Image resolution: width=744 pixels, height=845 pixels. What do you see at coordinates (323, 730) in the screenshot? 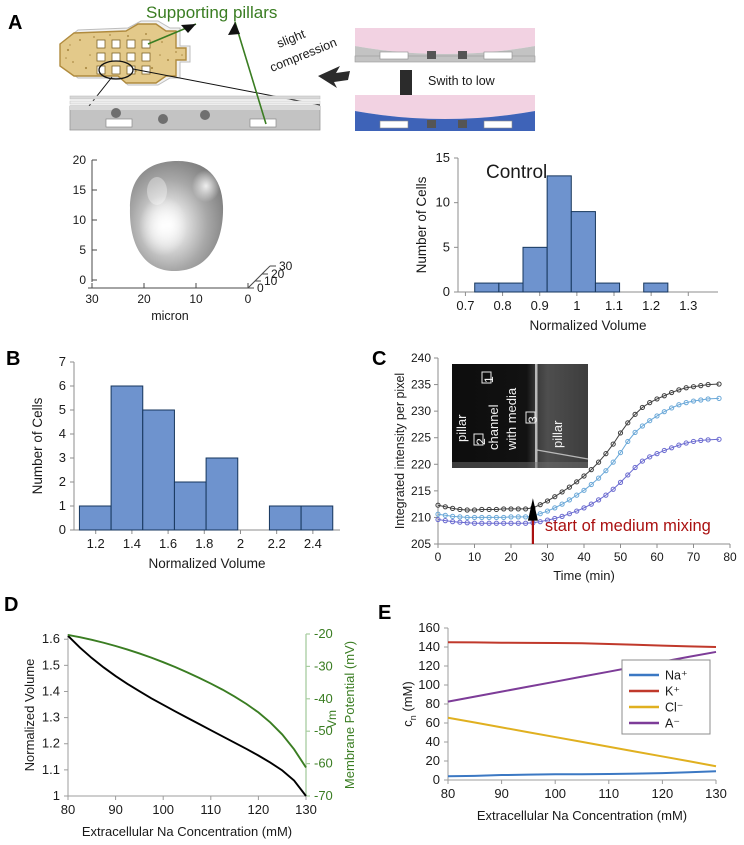
I see `y-tick-label-right: -50` at bounding box center [323, 730].